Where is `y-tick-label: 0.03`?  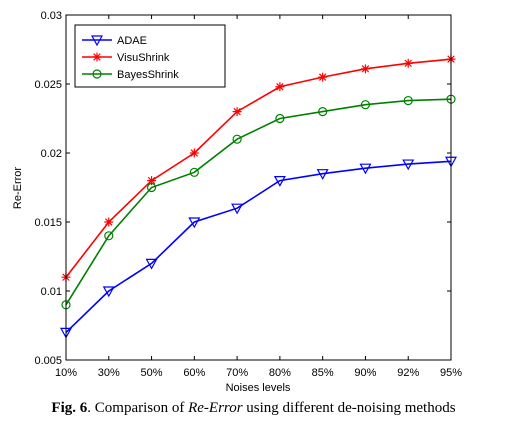 y-tick-label: 0.03 is located at coordinates (51, 16).